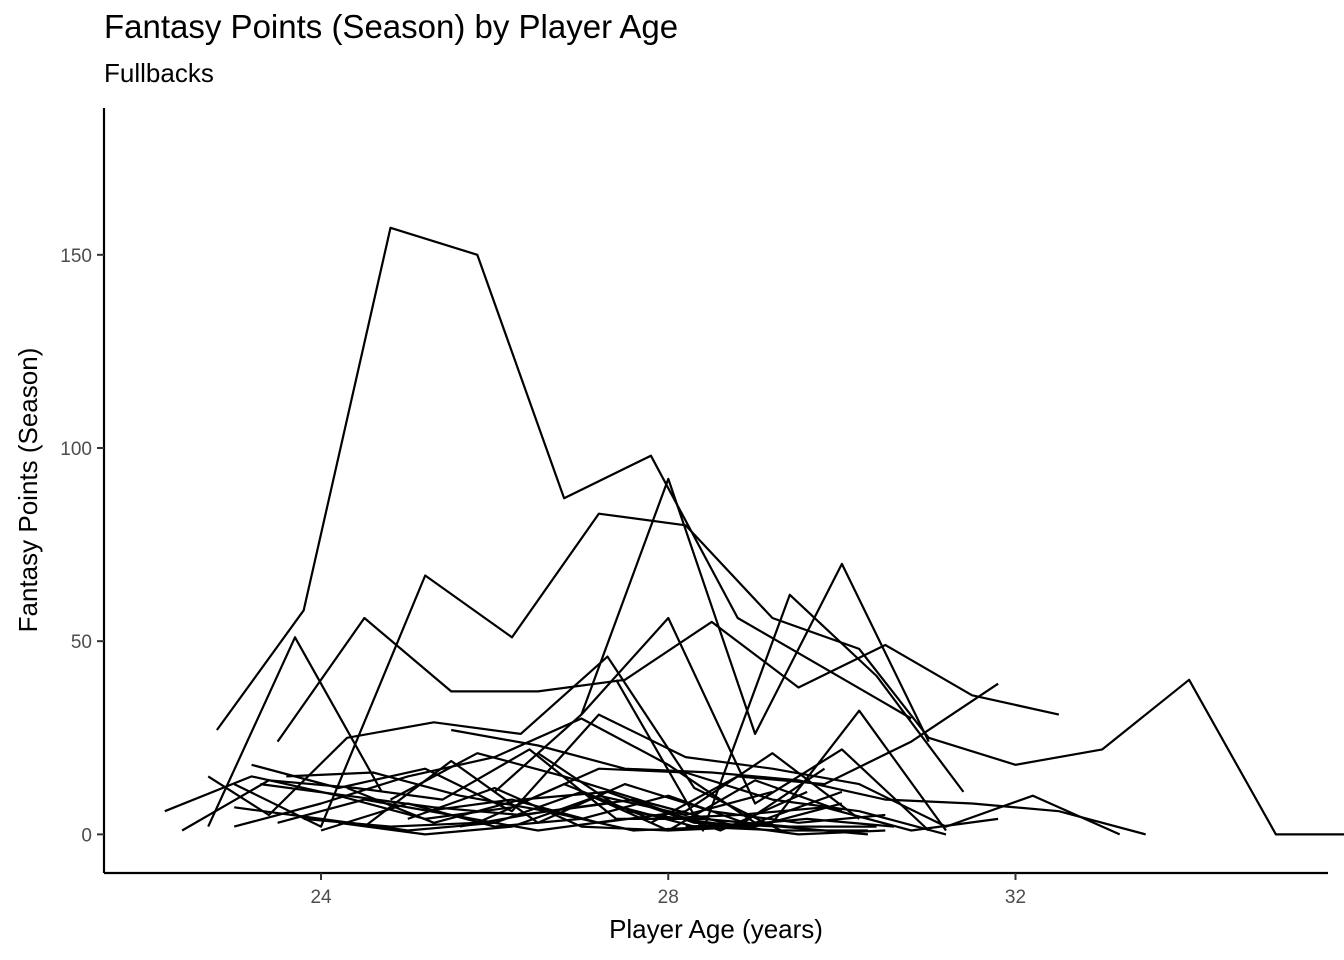 The width and height of the screenshot is (1344, 960). What do you see at coordinates (716, 929) in the screenshot?
I see `x-axis-title: Player Age (years)` at bounding box center [716, 929].